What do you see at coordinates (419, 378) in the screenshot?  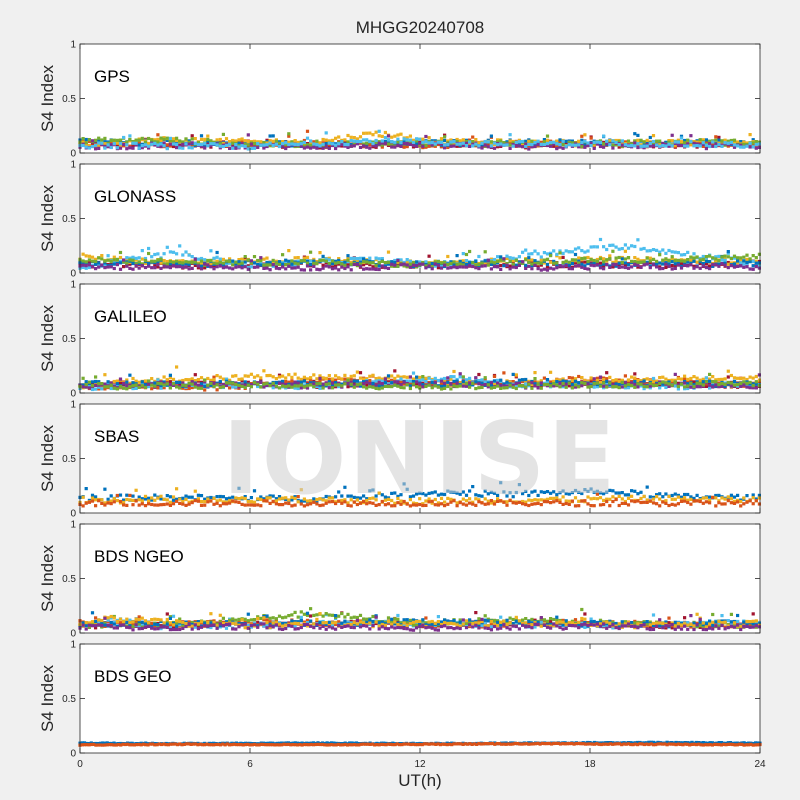 I see `data-points` at bounding box center [419, 378].